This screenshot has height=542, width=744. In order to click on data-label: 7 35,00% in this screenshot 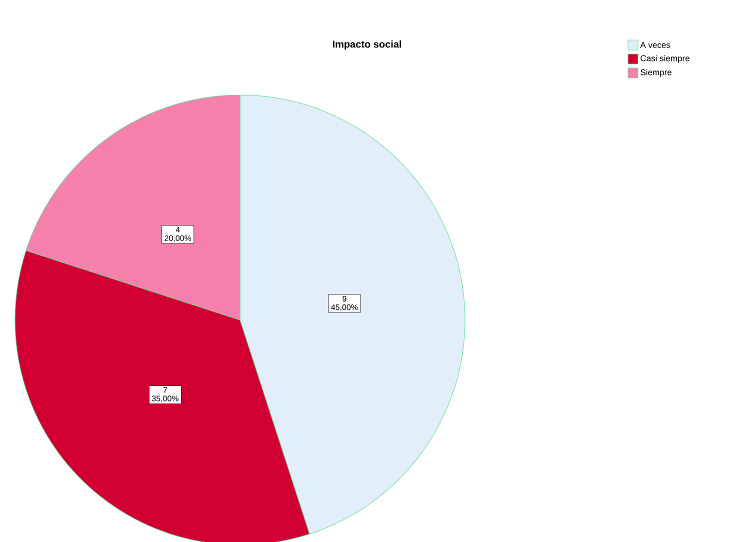, I will do `click(165, 394)`.